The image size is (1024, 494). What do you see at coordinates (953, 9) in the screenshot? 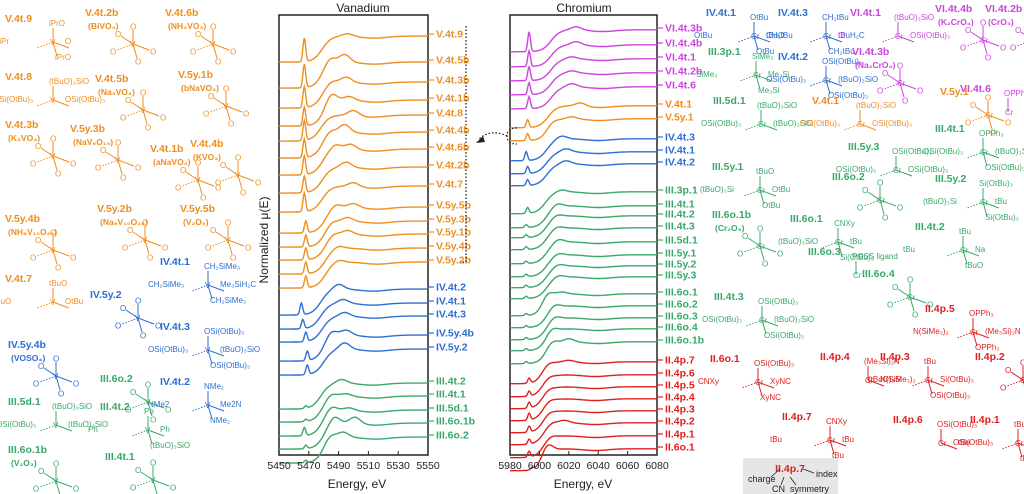
I see `structure-label: VI.4t.4b` at bounding box center [953, 9].